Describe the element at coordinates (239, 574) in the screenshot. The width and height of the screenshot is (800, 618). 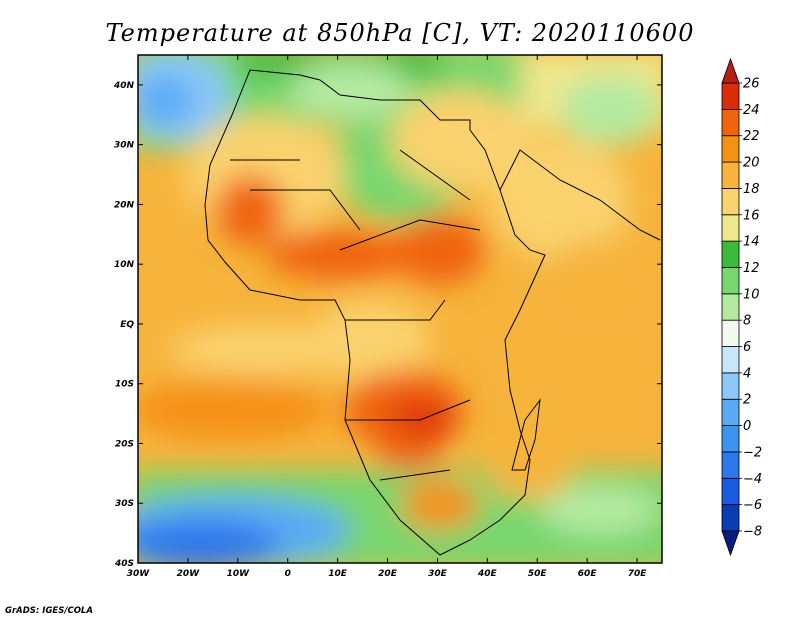
I see `x-tick-label: 10W` at that location.